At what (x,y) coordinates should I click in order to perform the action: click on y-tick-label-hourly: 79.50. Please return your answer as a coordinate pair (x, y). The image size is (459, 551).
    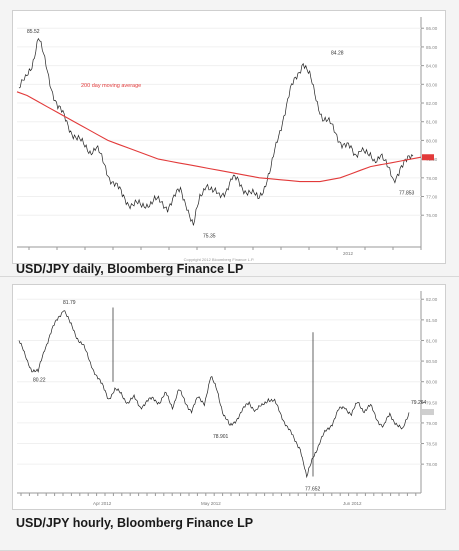
    Looking at the image, I should click on (432, 402).